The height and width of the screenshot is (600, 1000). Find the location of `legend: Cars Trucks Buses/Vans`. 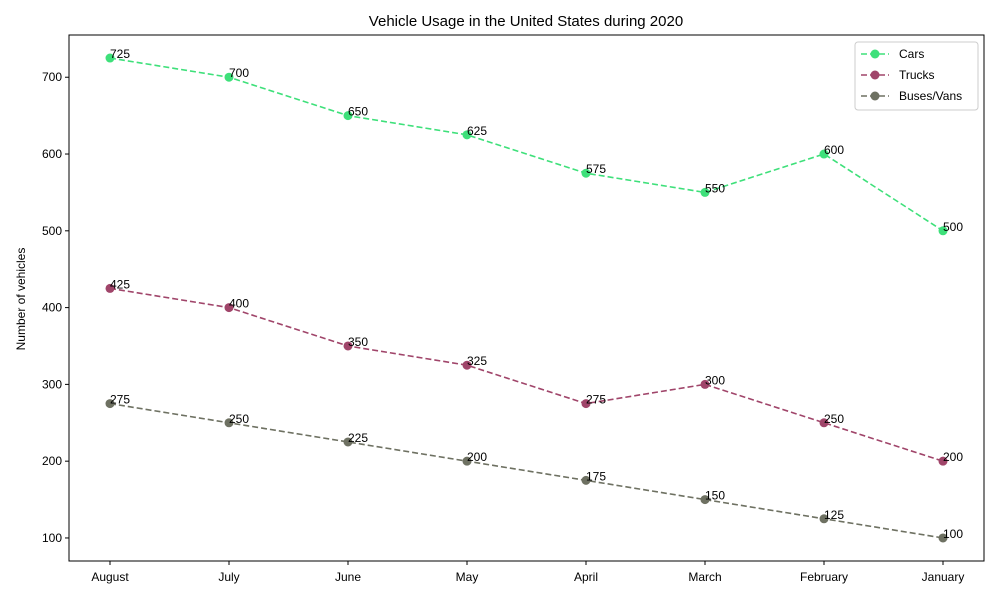

legend: Cars Trucks Buses/Vans is located at coordinates (916, 76).